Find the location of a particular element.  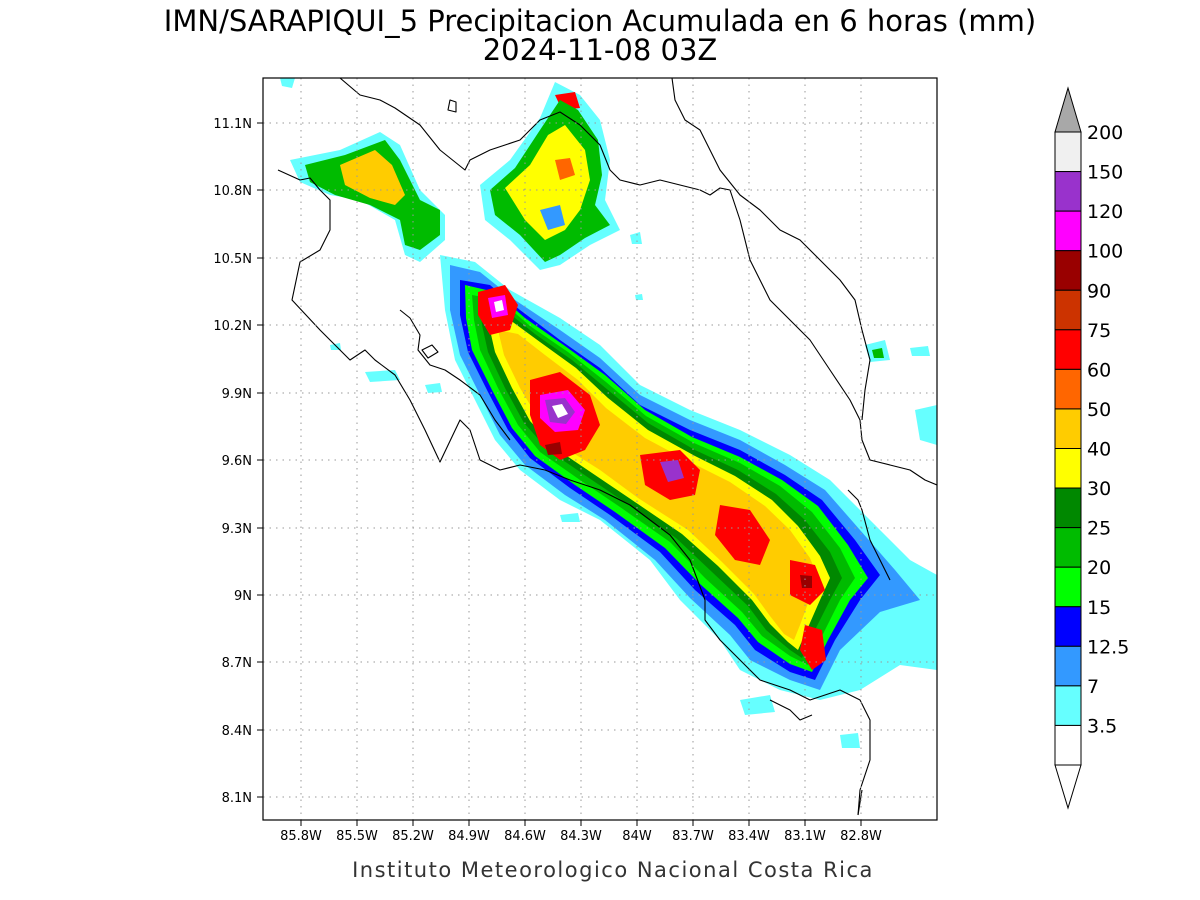

lon-label: 84.9W is located at coordinates (469, 836).